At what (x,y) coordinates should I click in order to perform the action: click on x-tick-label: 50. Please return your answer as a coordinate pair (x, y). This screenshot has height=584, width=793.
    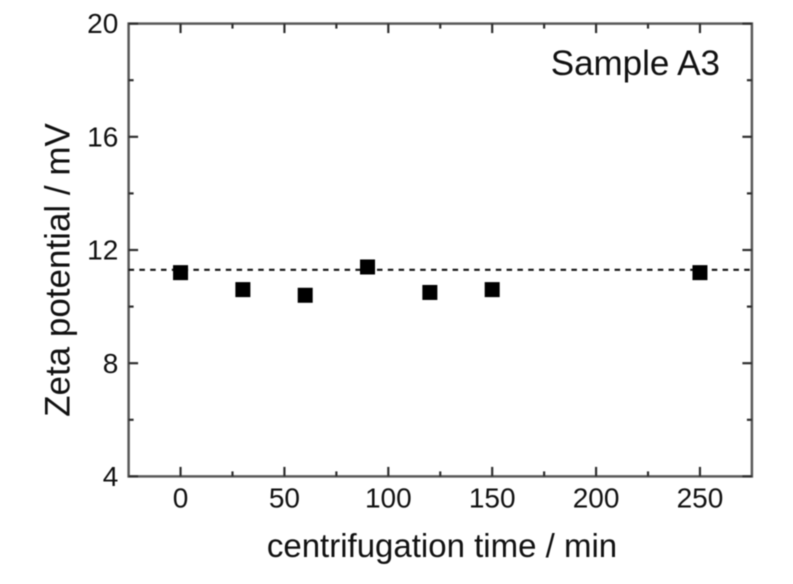
    Looking at the image, I should click on (284, 498).